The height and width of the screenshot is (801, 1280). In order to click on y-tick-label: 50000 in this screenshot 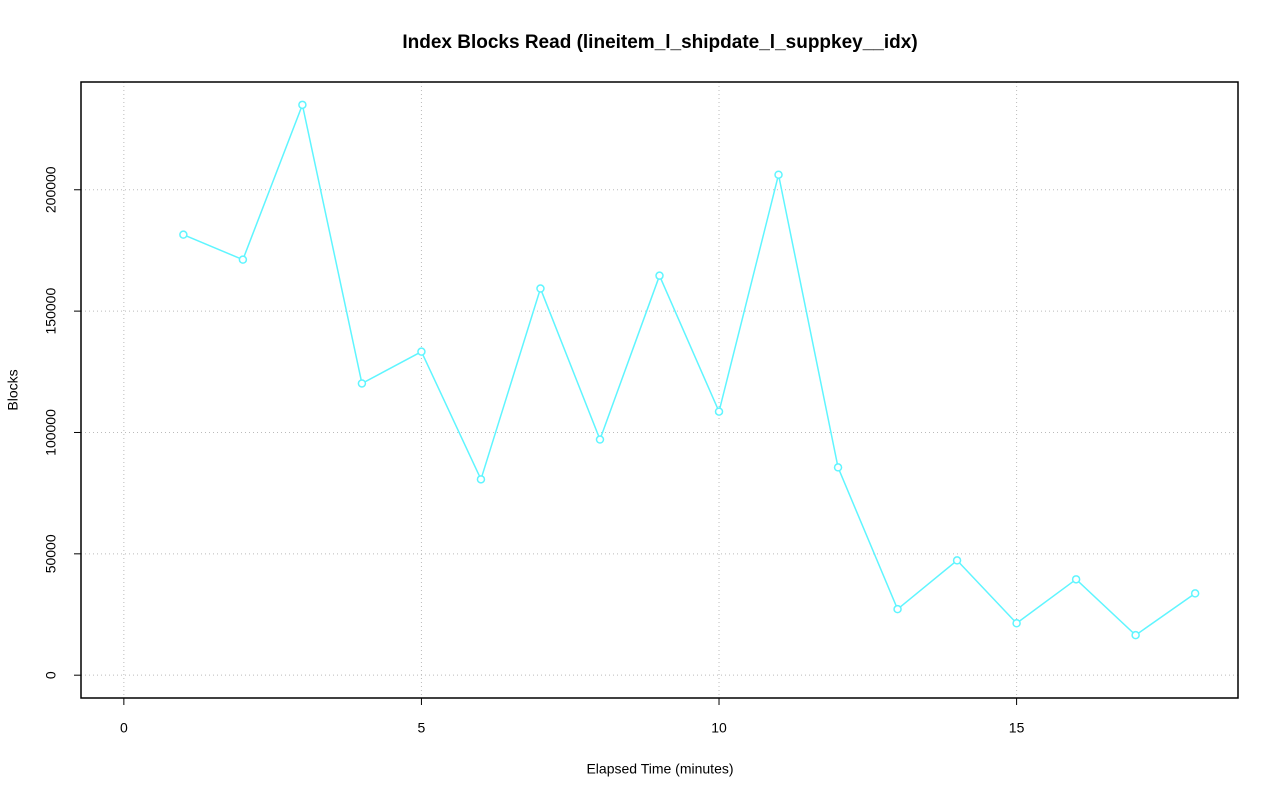, I will do `click(51, 553)`.